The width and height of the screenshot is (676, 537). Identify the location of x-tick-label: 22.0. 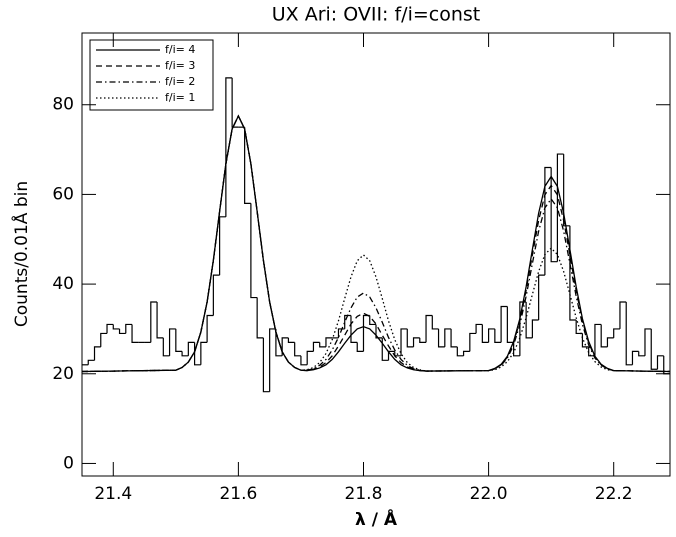
(489, 494).